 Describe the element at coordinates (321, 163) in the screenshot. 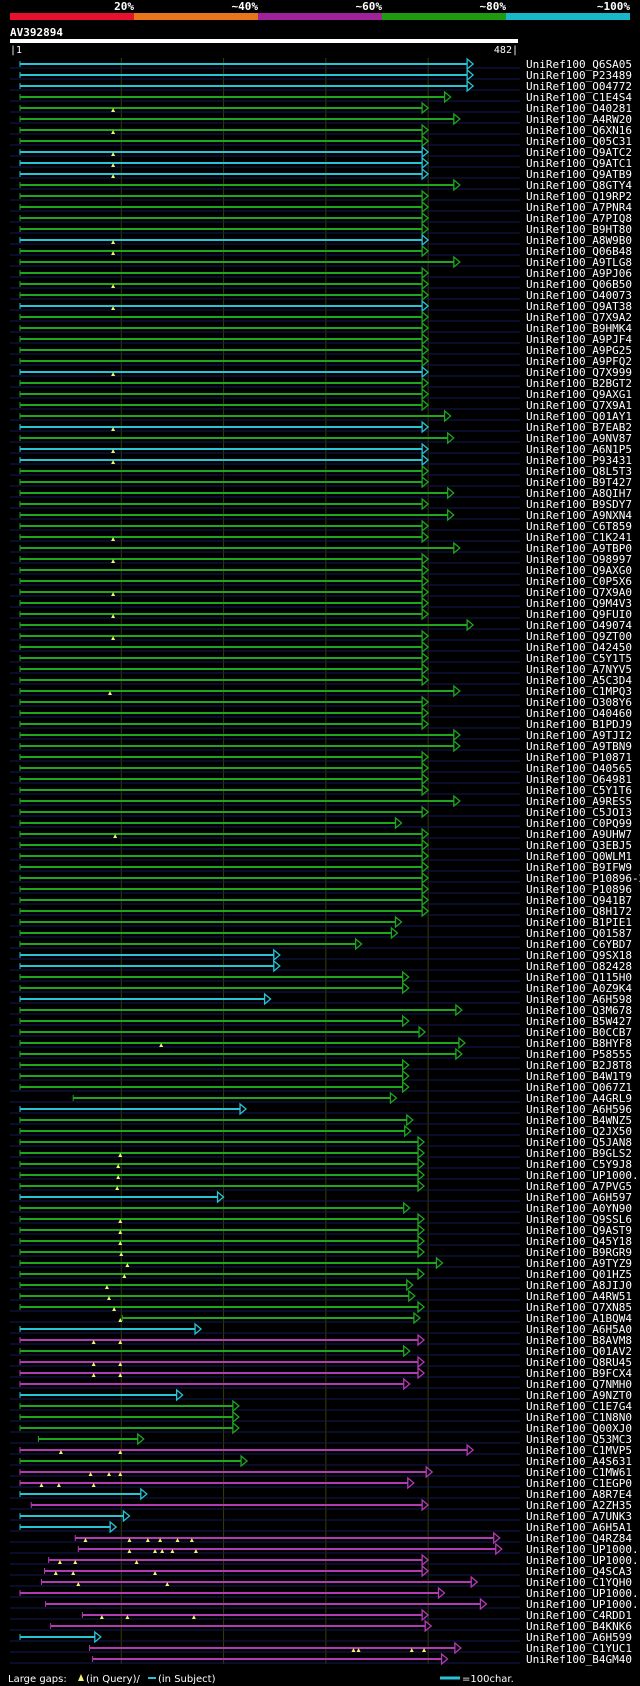

I see `hit-row: UniRef100_Q9ATC1` at that location.